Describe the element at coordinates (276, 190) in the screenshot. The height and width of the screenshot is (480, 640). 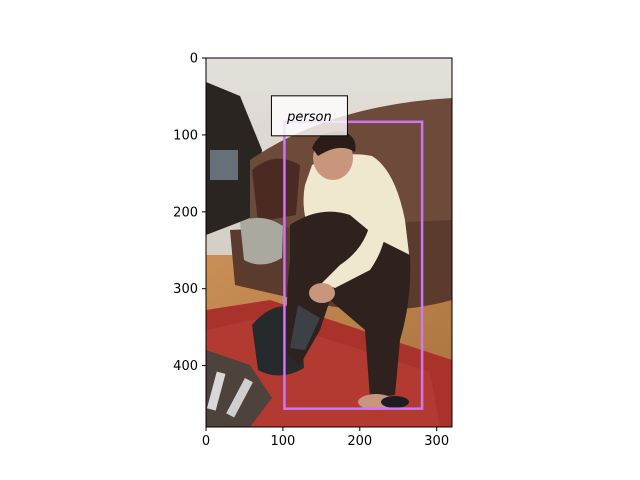
I see `cushion` at that location.